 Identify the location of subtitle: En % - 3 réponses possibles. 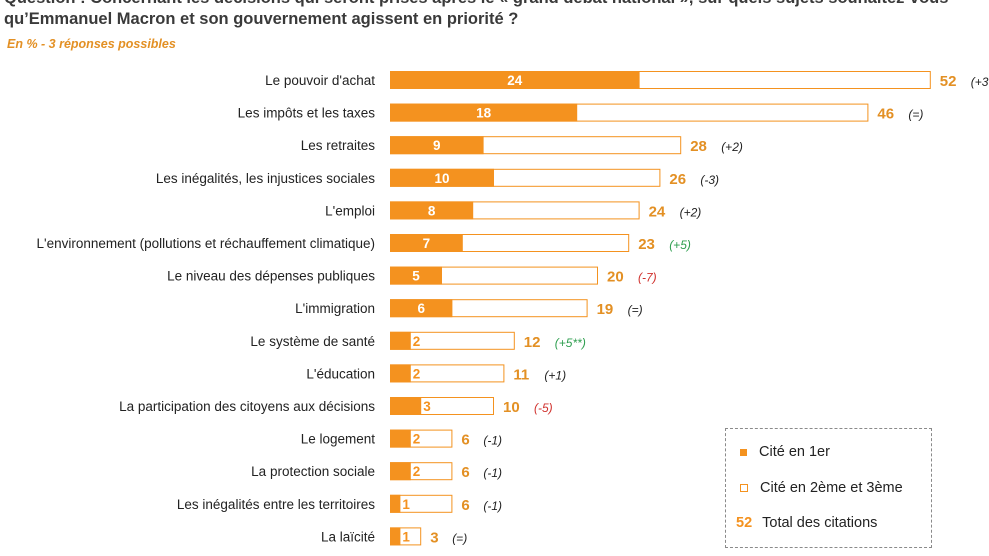
(91, 44).